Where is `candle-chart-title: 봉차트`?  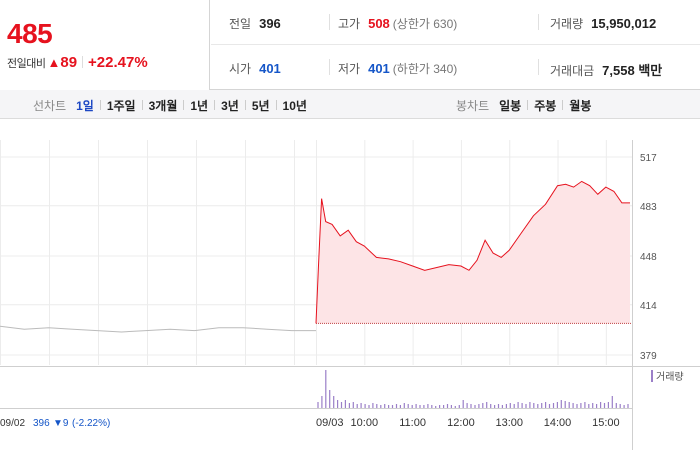
candle-chart-title: 봉차트 is located at coordinates (473, 106).